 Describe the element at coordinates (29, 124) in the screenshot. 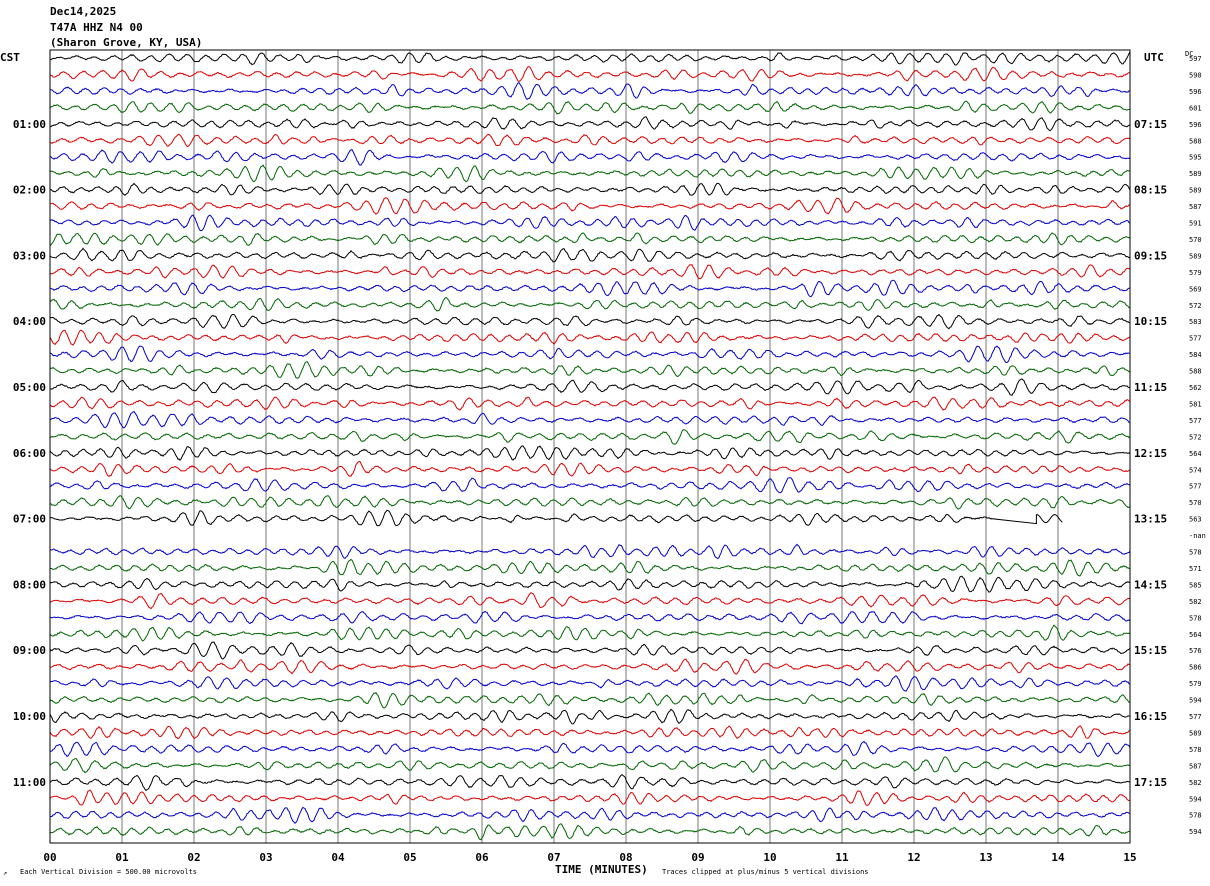

I see `left-time-label: 01:00` at that location.